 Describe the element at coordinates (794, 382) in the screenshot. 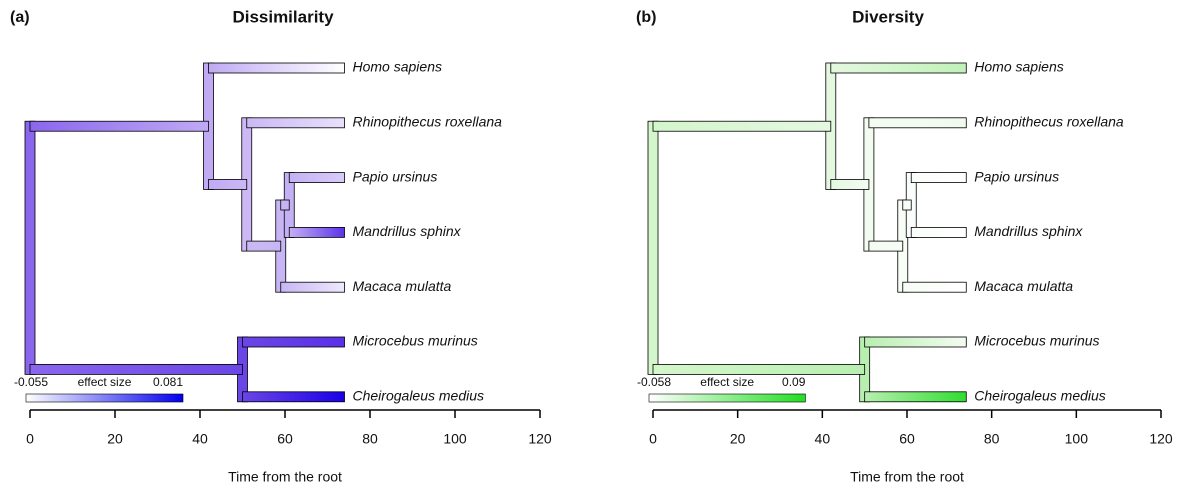

I see `legend-max: 0.09` at that location.